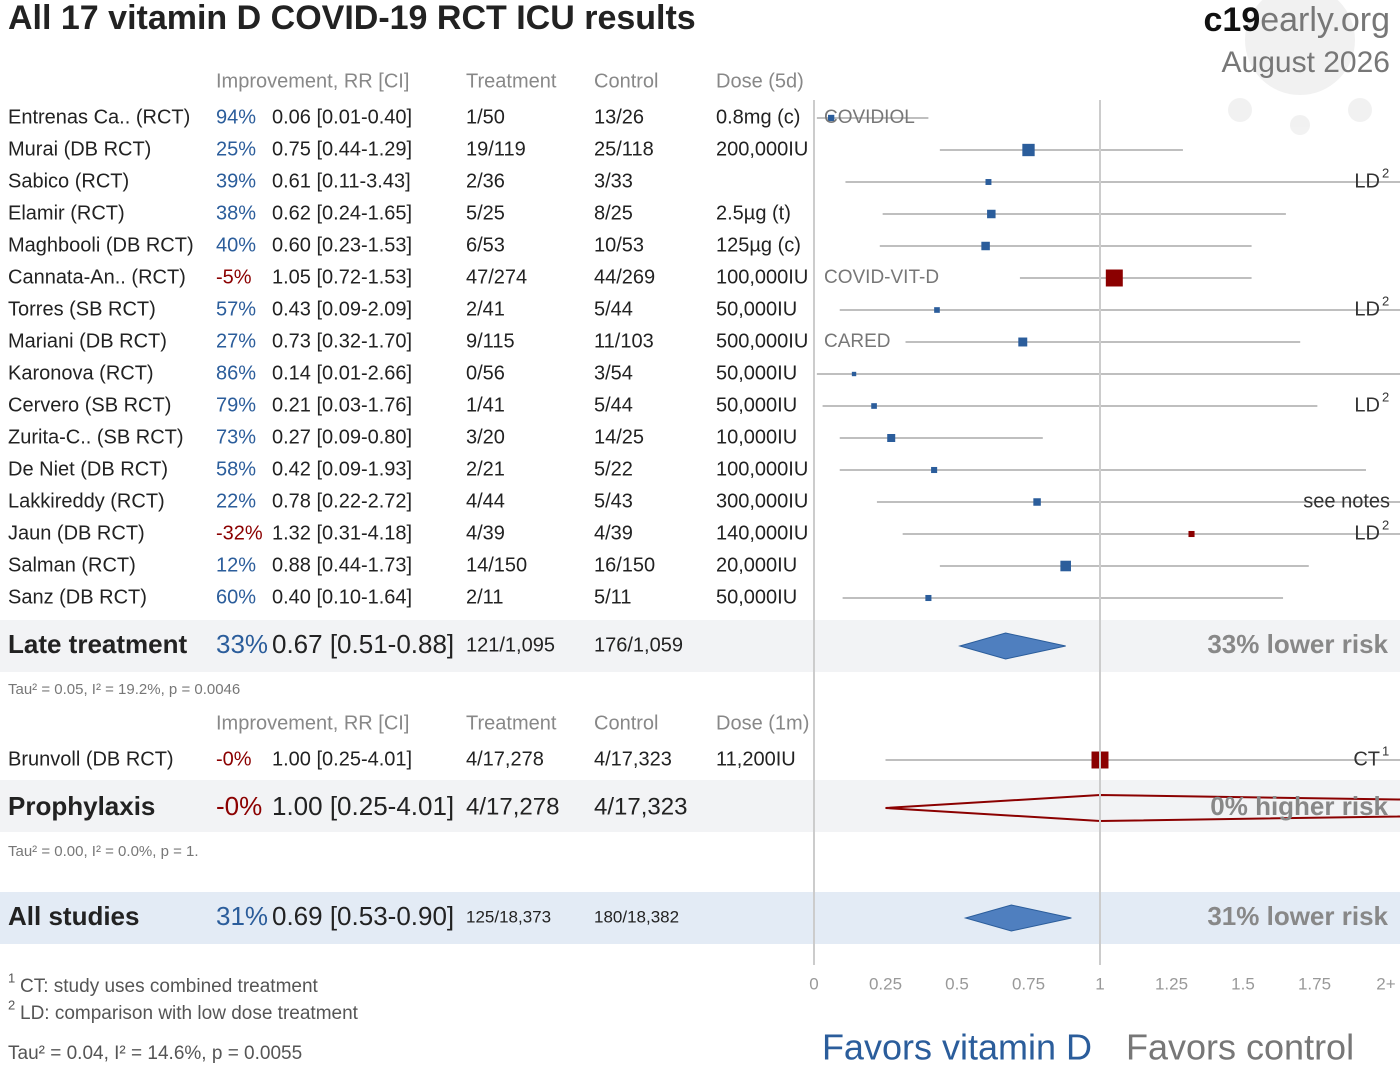 This screenshot has height=1069, width=1400. What do you see at coordinates (1346, 501) in the screenshot?
I see `study-note: see notes` at bounding box center [1346, 501].